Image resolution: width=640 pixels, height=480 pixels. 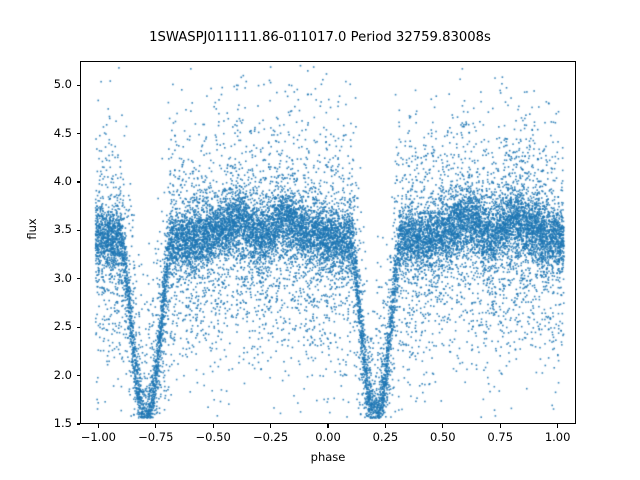 What do you see at coordinates (62, 181) in the screenshot?
I see `y-tick-label: 4.0` at bounding box center [62, 181].